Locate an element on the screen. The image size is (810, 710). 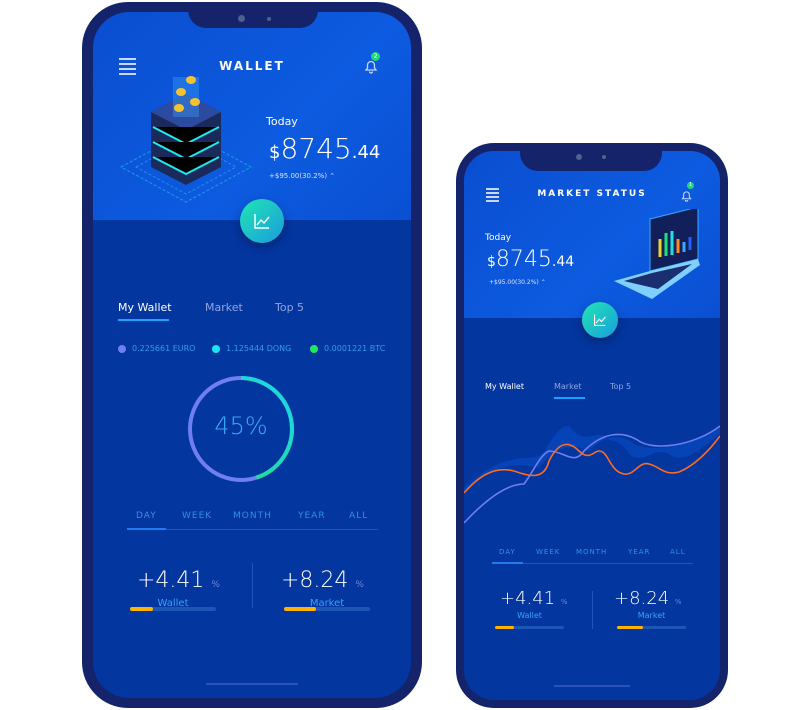
progress-percent: 45% is located at coordinates (241, 426).